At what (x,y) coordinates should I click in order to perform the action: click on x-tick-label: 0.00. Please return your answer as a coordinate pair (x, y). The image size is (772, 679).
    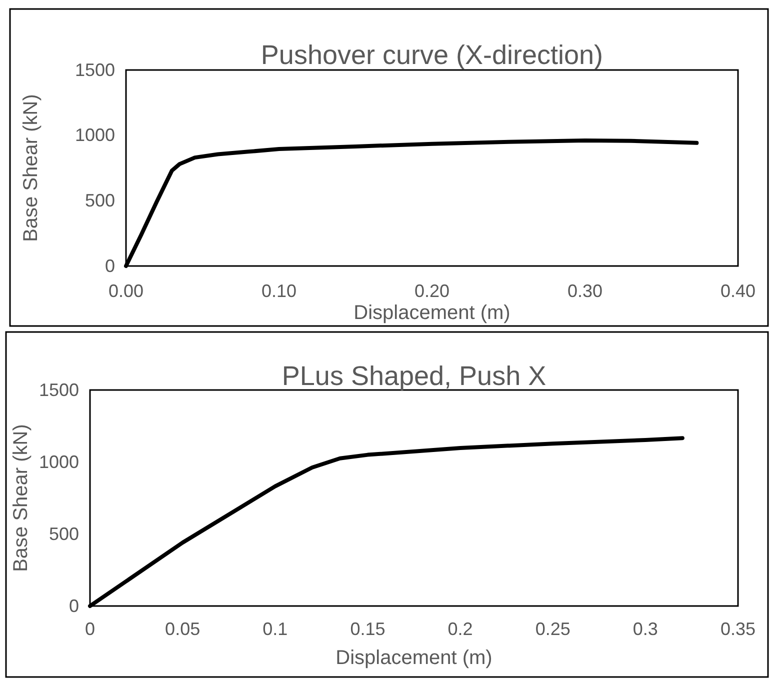
    Looking at the image, I should click on (126, 291).